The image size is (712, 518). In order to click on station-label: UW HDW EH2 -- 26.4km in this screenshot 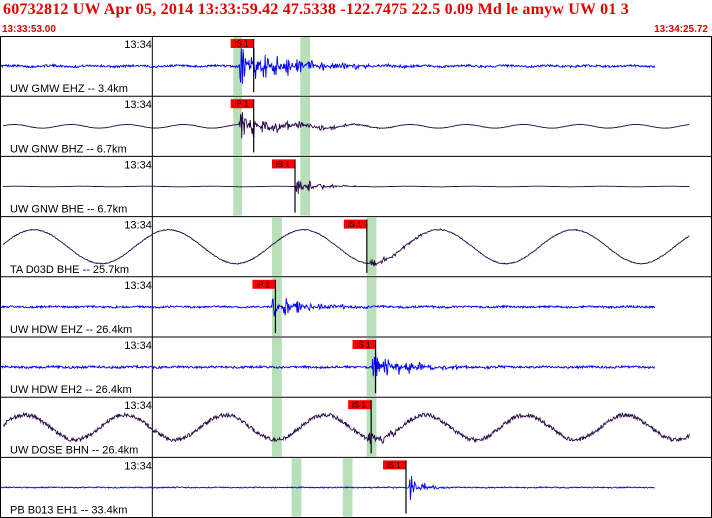, I will do `click(71, 390)`.